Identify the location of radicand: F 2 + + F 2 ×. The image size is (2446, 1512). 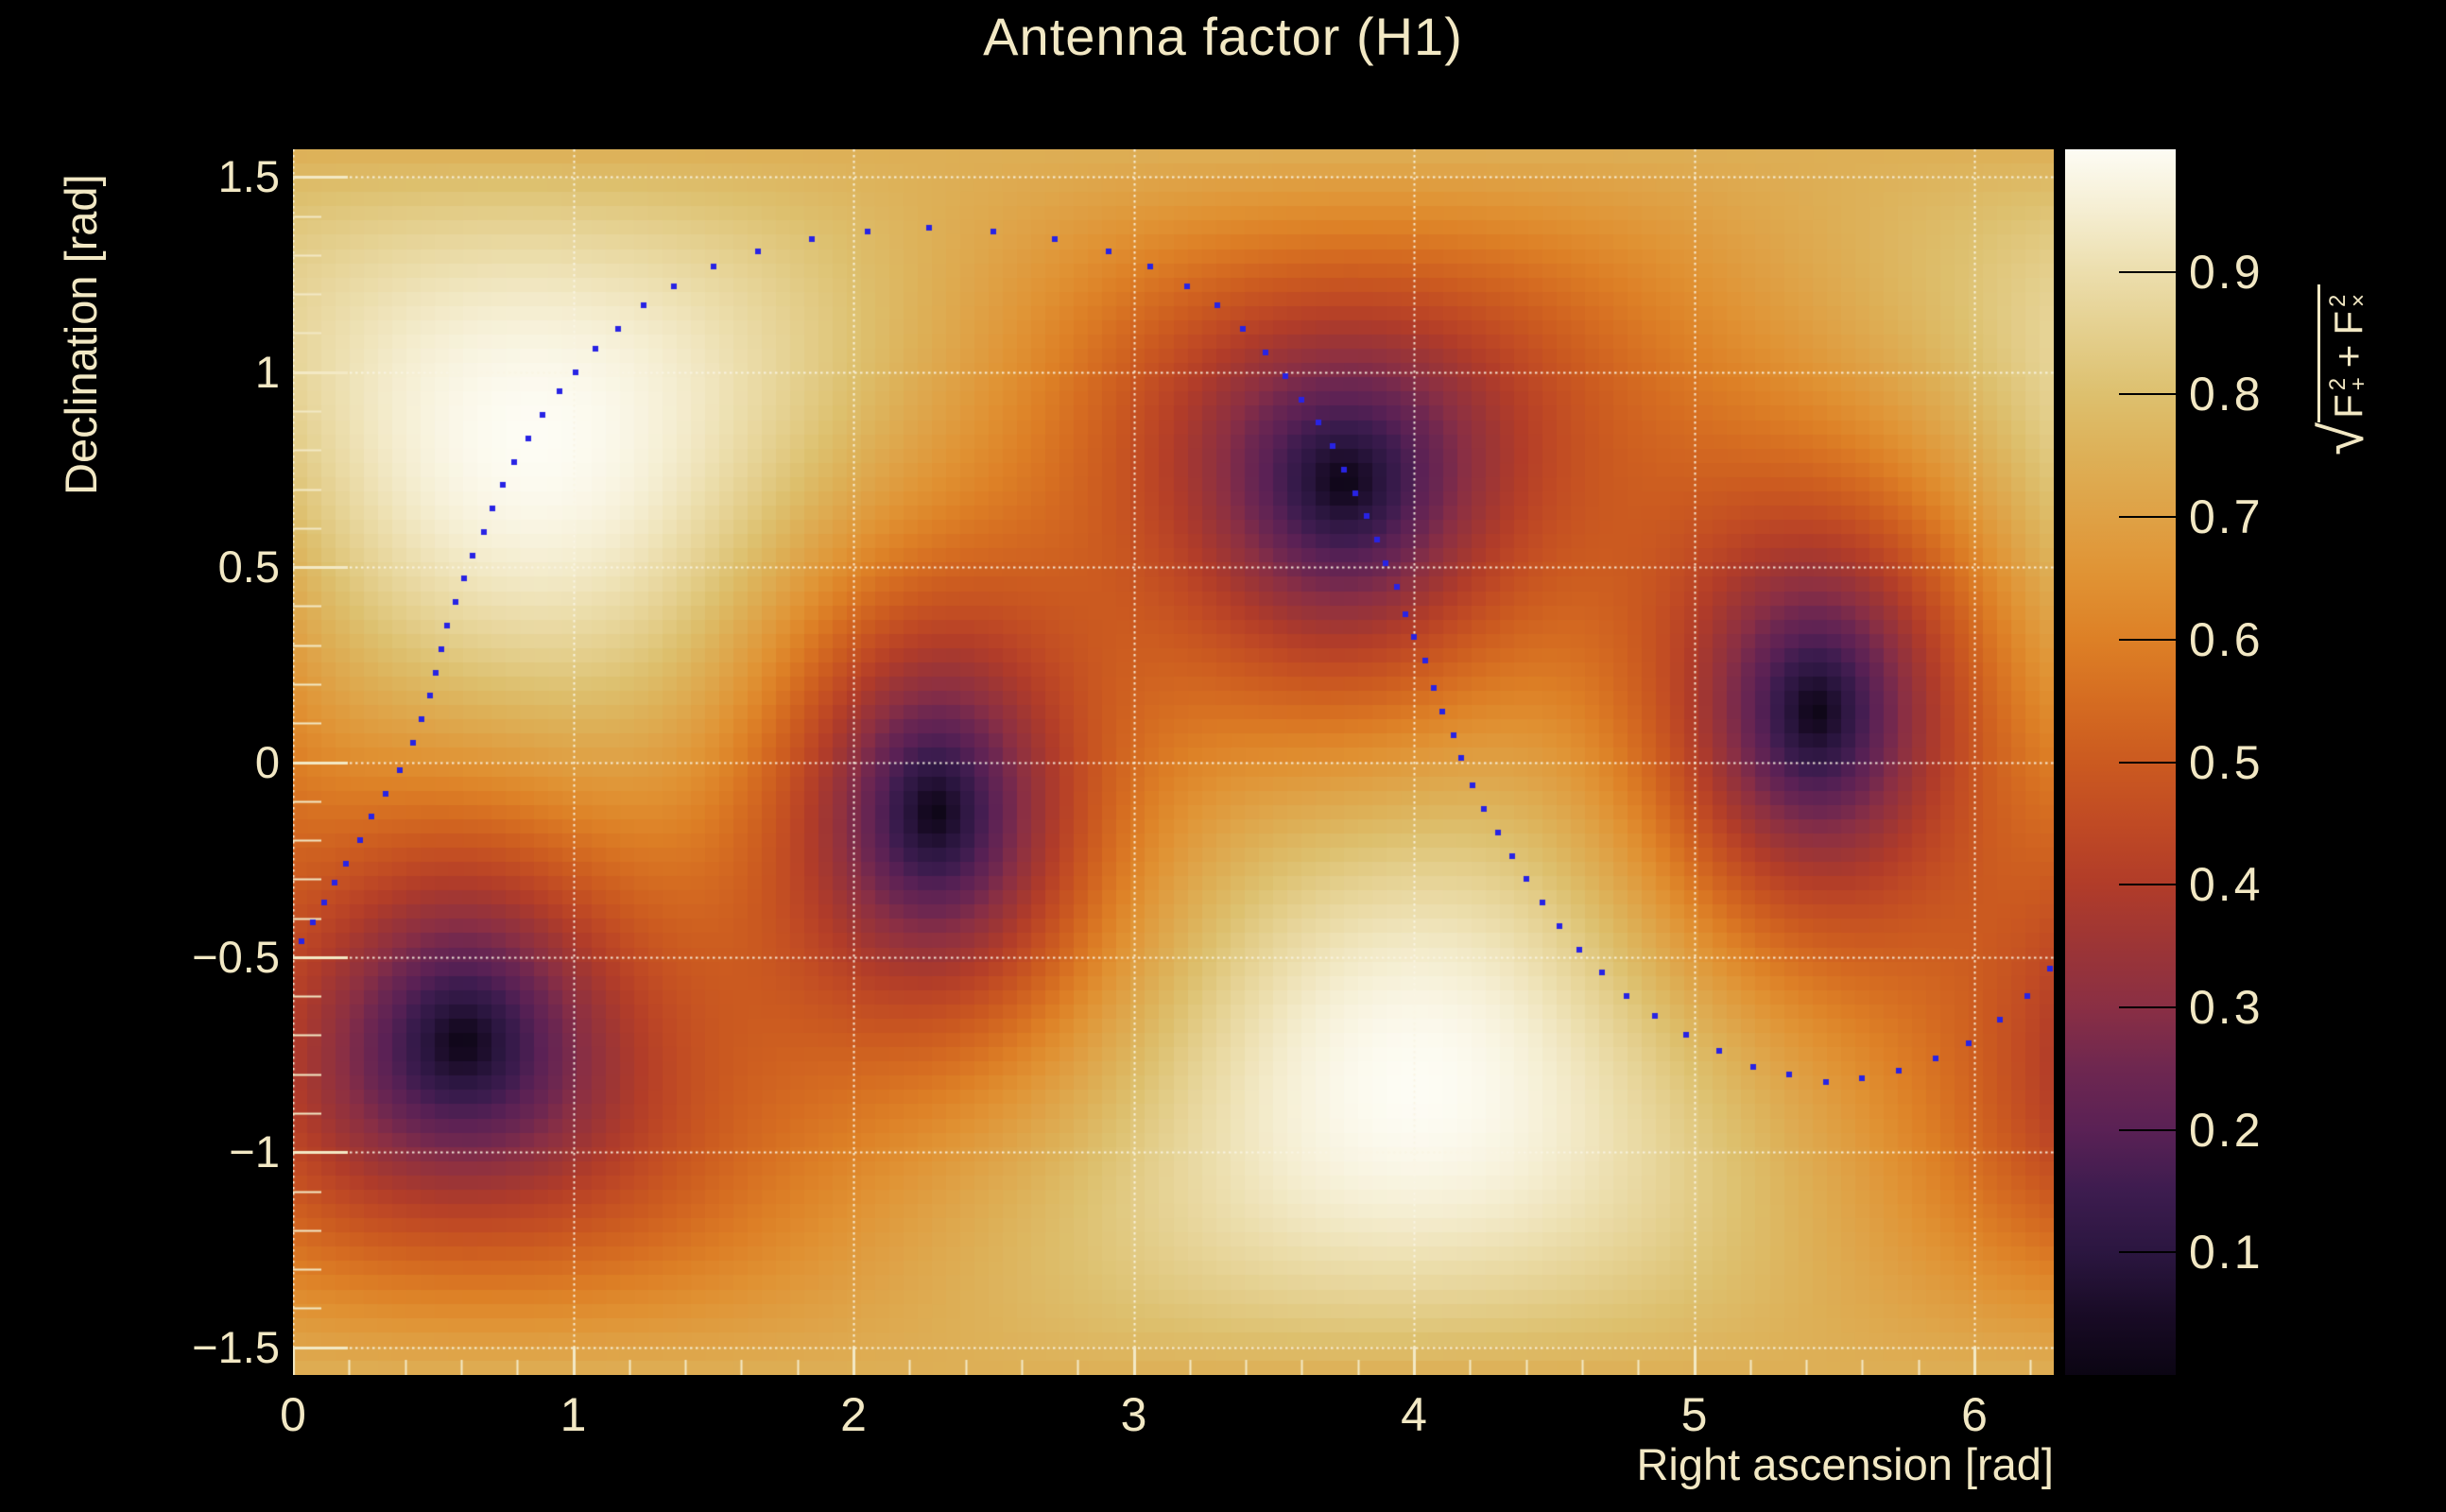
(2344, 353).